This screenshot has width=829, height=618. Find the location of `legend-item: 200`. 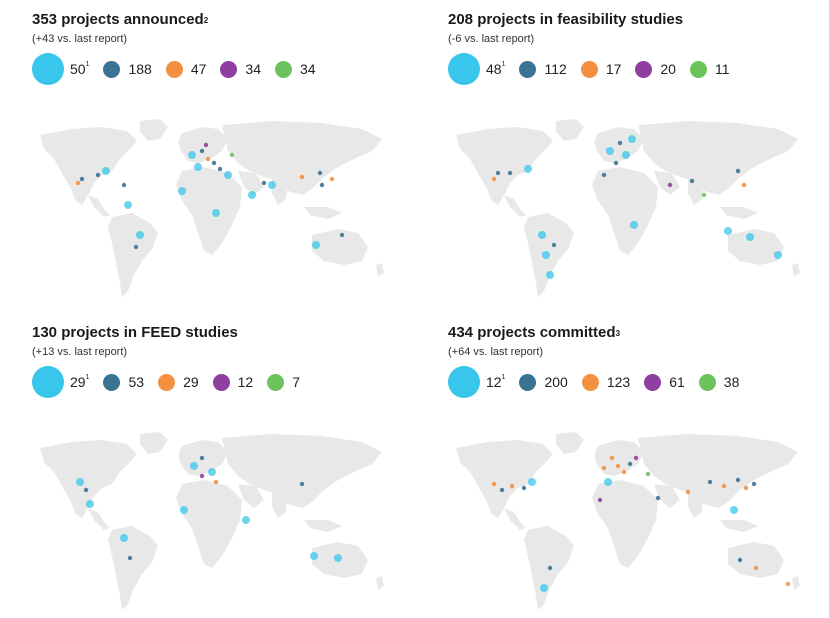

legend-item: 200 is located at coordinates (543, 382).